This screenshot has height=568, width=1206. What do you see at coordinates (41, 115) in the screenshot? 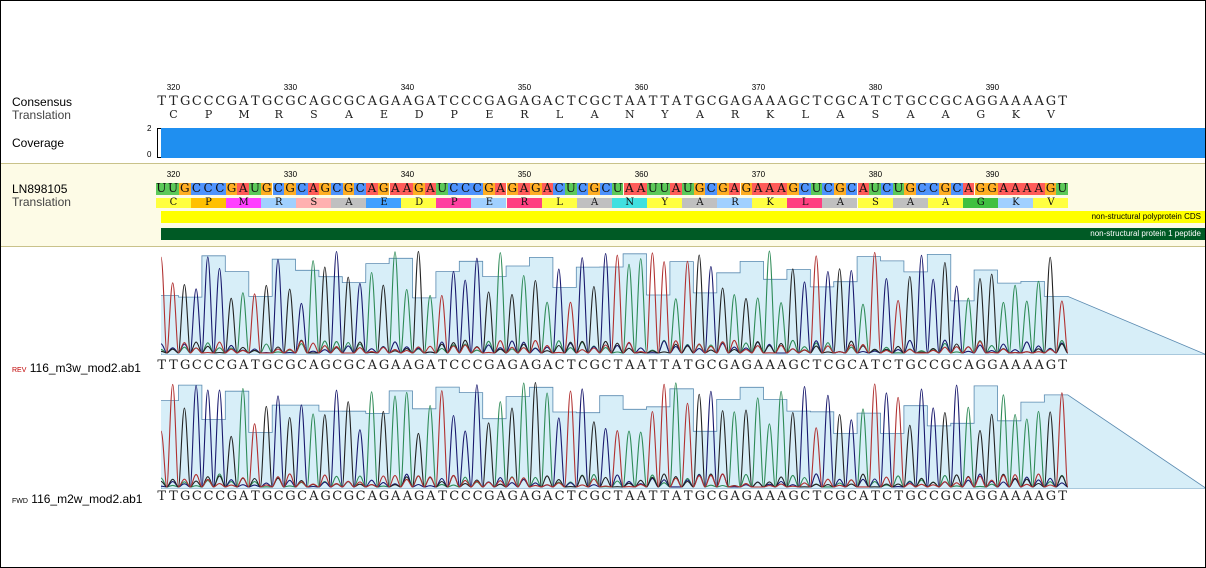
I see `consensus-translation-label: Translation` at bounding box center [41, 115].